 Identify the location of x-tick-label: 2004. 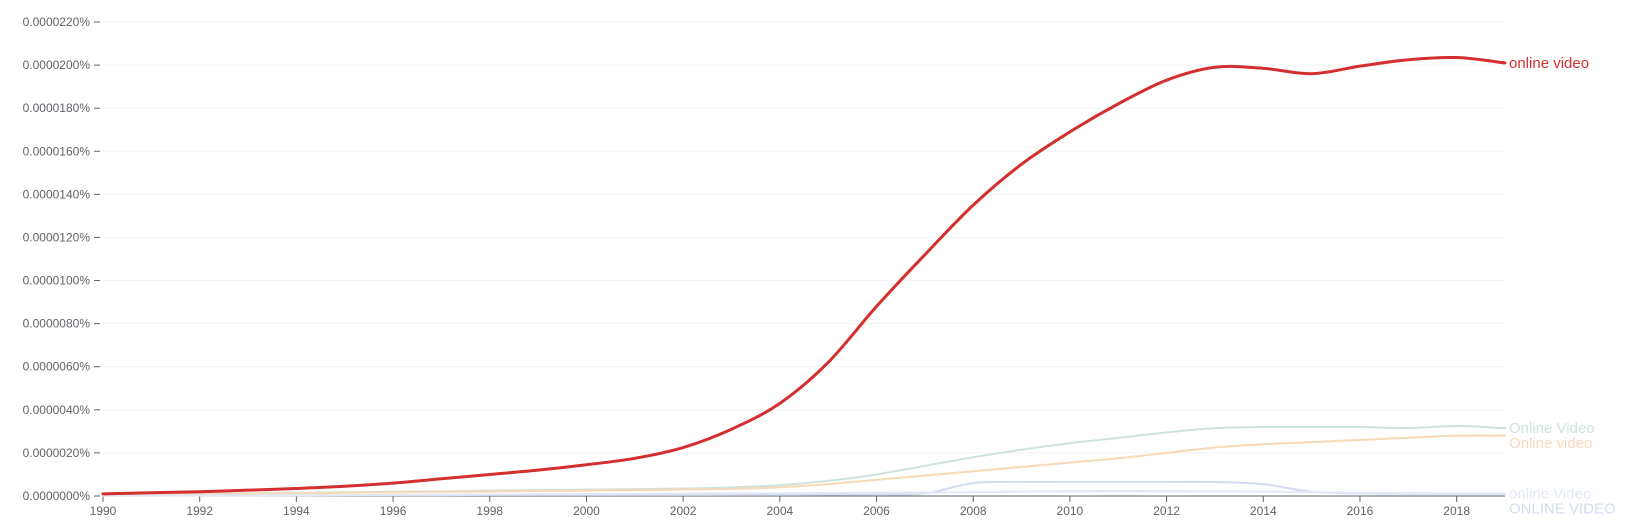
(779, 511).